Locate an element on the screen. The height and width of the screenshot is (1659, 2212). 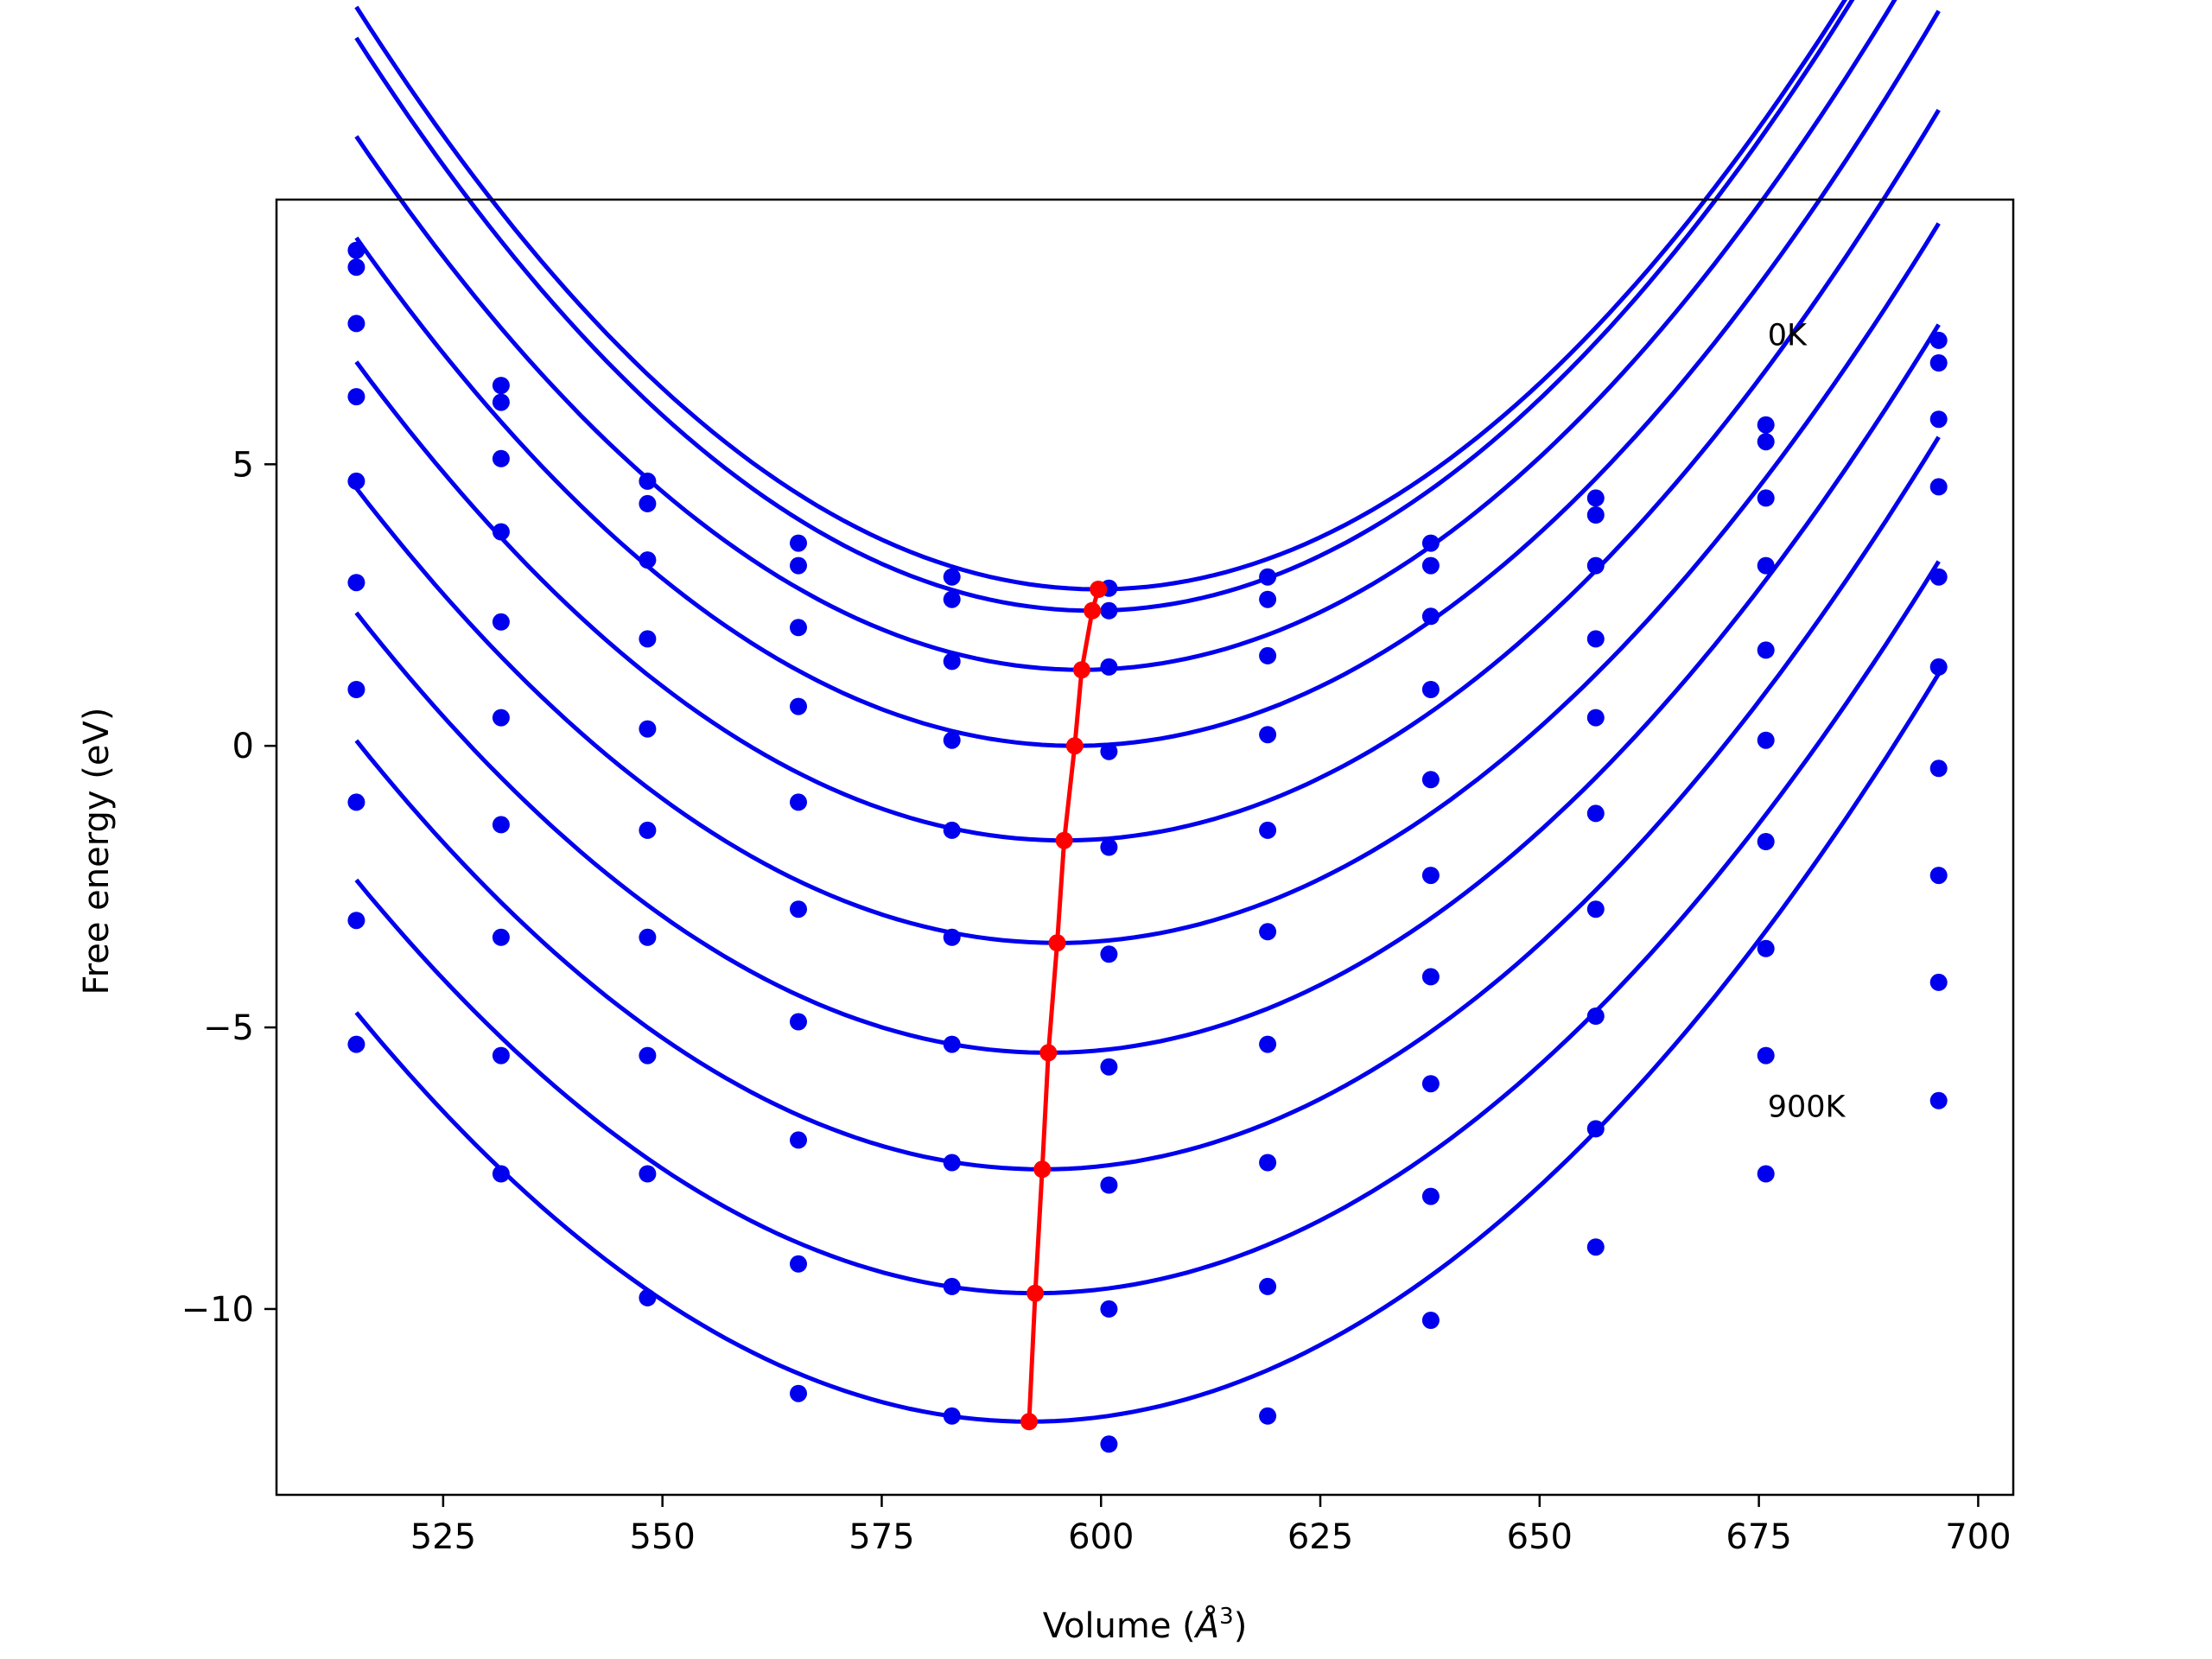
annotation-0: 0K is located at coordinates (1788, 335).